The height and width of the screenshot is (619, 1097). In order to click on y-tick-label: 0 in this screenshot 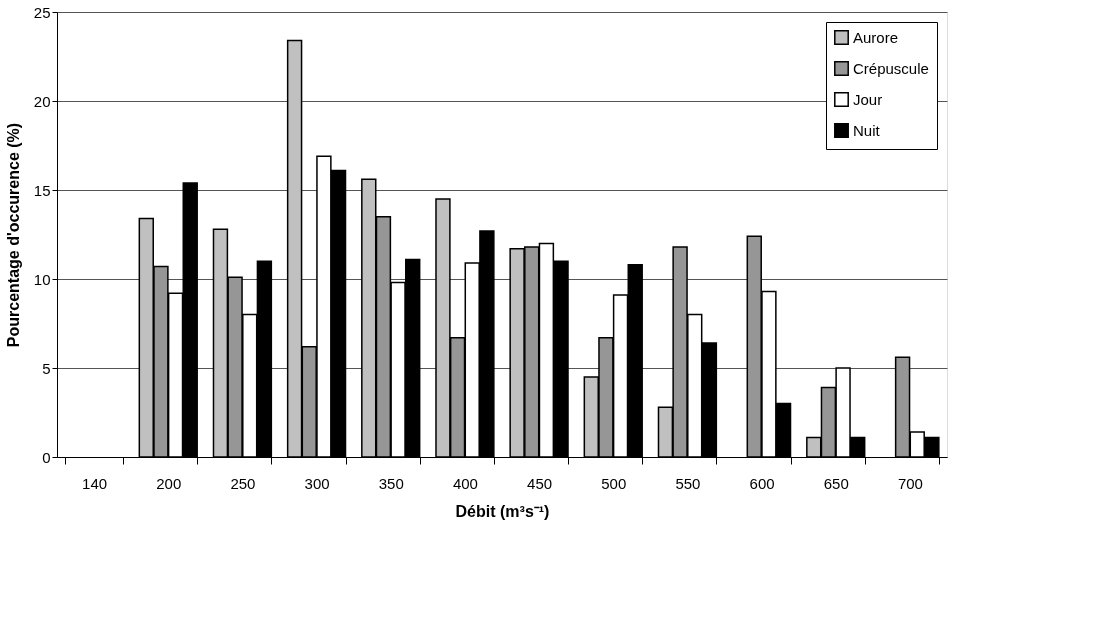, I will do `click(46, 457)`.